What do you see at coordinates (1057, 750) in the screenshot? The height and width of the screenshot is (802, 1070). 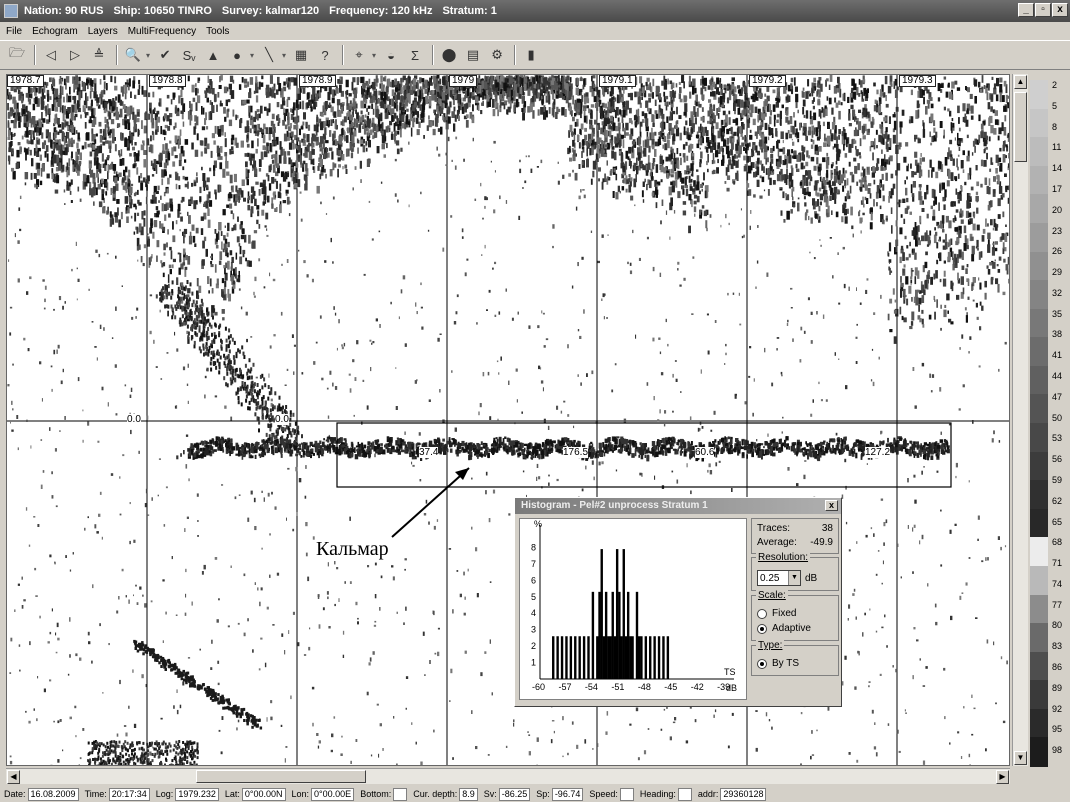 I see `depth-tick: 98` at bounding box center [1057, 750].